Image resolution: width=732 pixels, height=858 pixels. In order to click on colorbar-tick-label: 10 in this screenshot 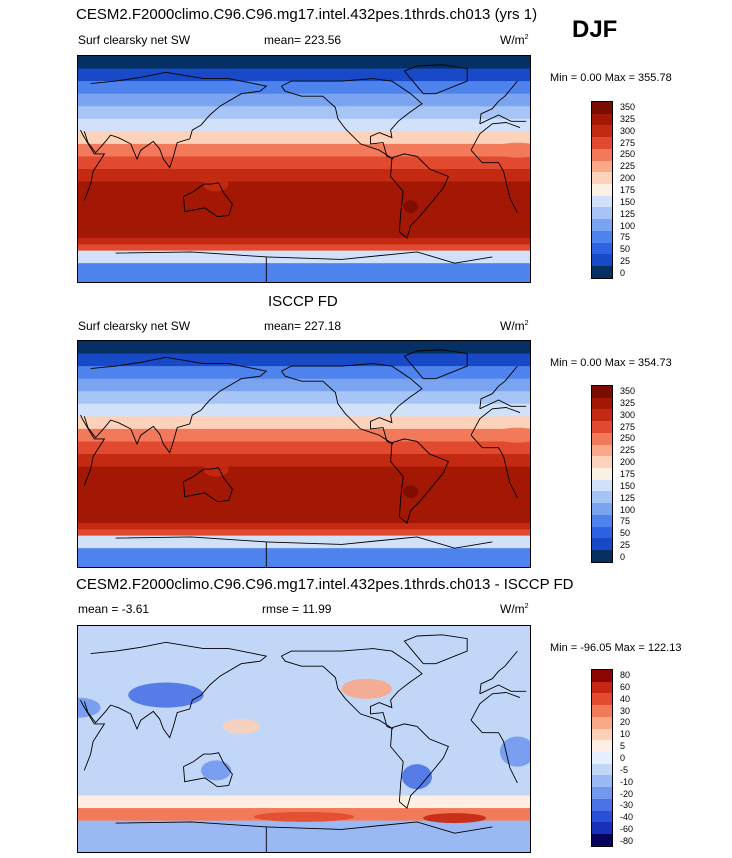, I will do `click(625, 734)`.